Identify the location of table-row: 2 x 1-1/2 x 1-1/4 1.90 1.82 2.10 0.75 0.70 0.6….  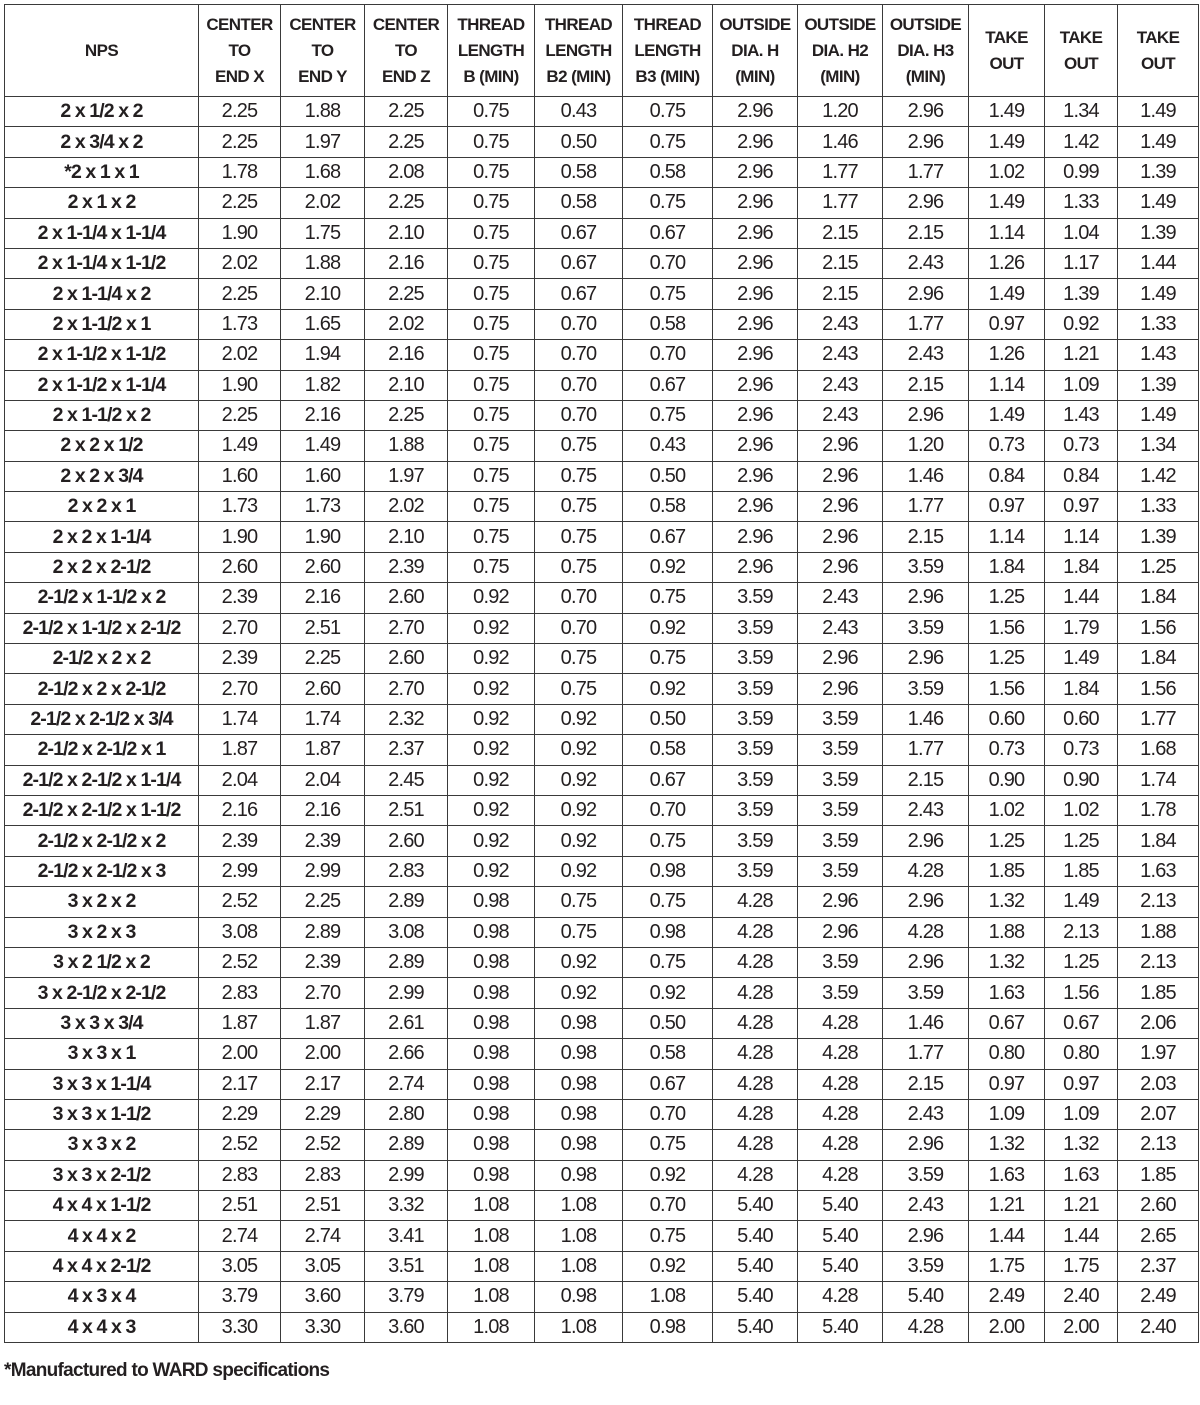
(601, 385).